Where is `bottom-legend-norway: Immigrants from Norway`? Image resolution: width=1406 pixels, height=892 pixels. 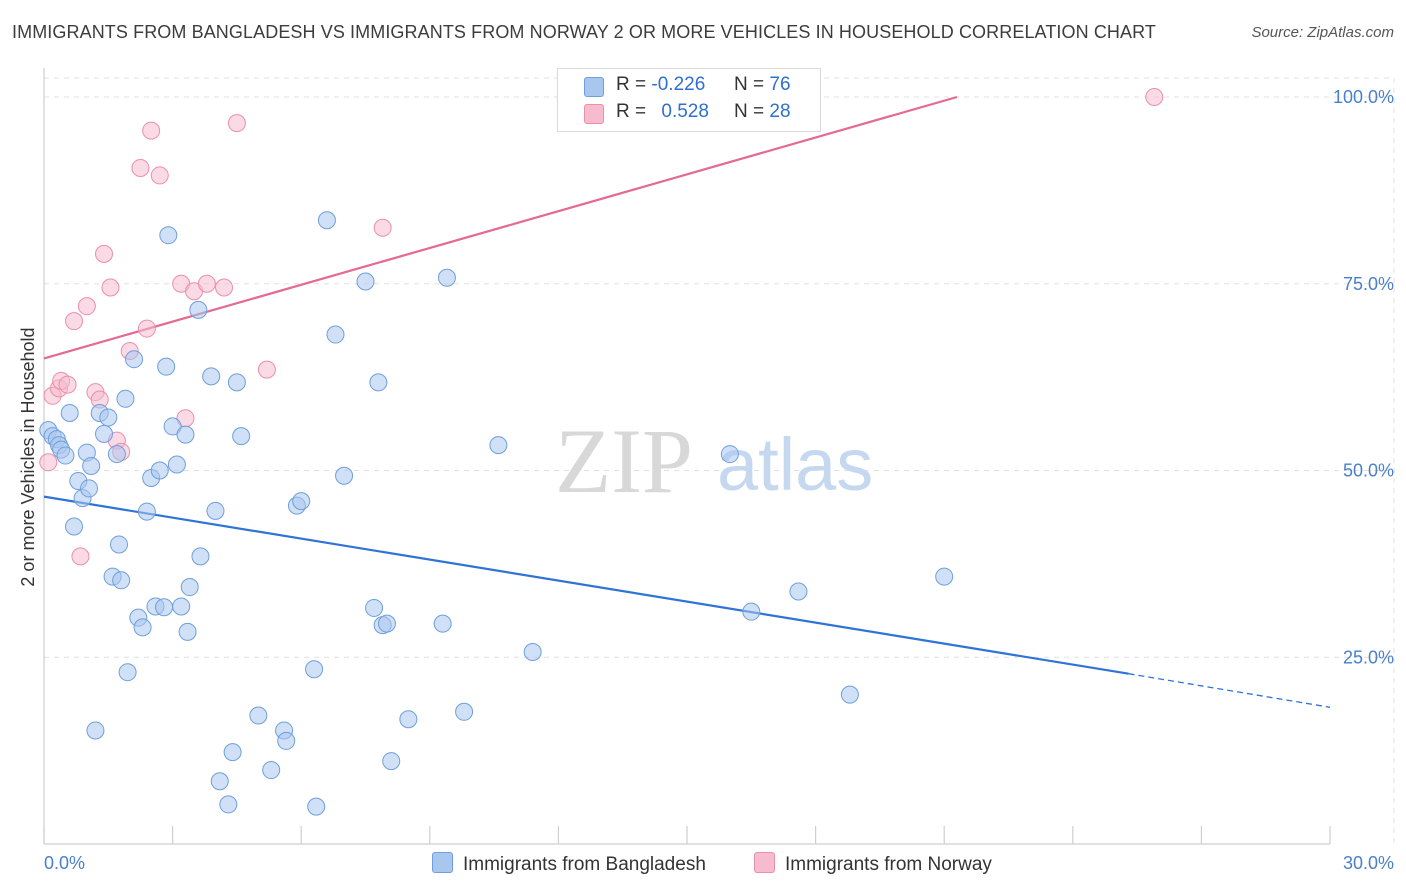
bottom-legend-norway: Immigrants from Norway is located at coordinates (873, 864).